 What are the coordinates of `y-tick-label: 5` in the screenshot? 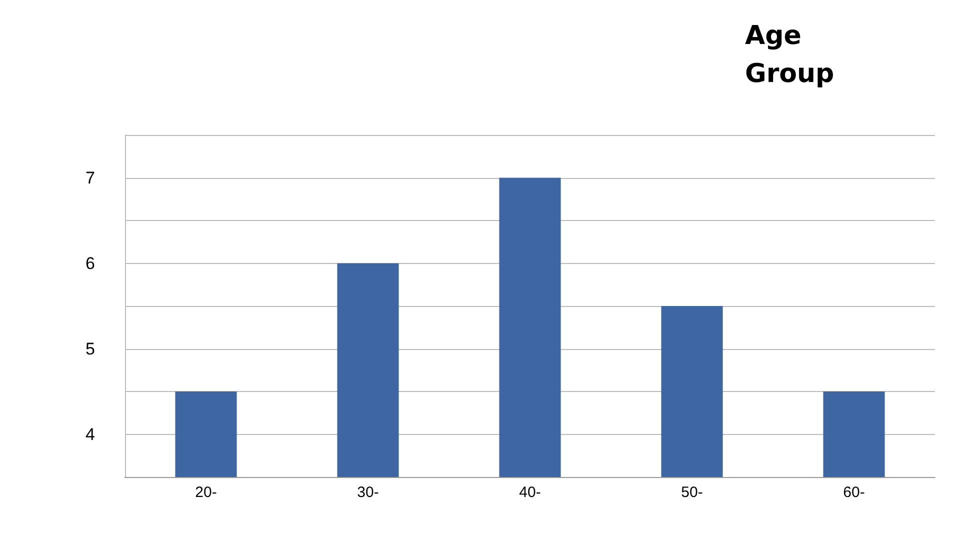 It's located at (90, 348).